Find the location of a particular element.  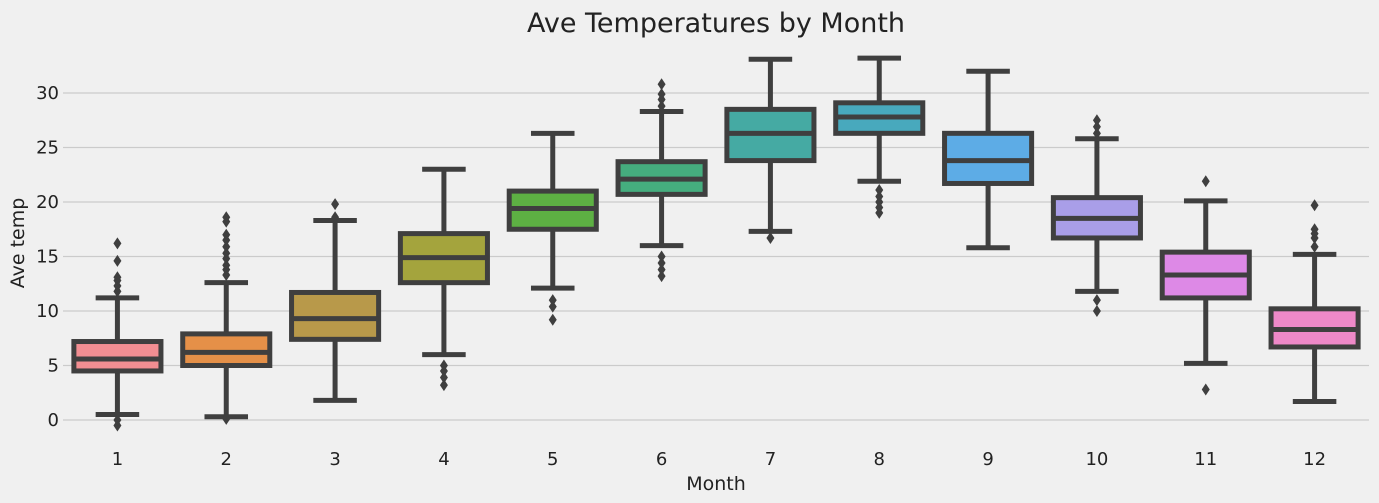

x-tick-label: 12 is located at coordinates (1314, 459).